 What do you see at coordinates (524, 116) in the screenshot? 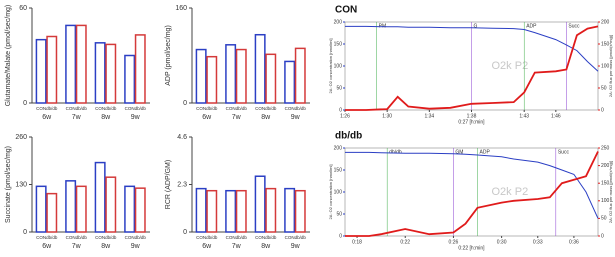
I see `x-tick-label: 1:43` at bounding box center [524, 116].